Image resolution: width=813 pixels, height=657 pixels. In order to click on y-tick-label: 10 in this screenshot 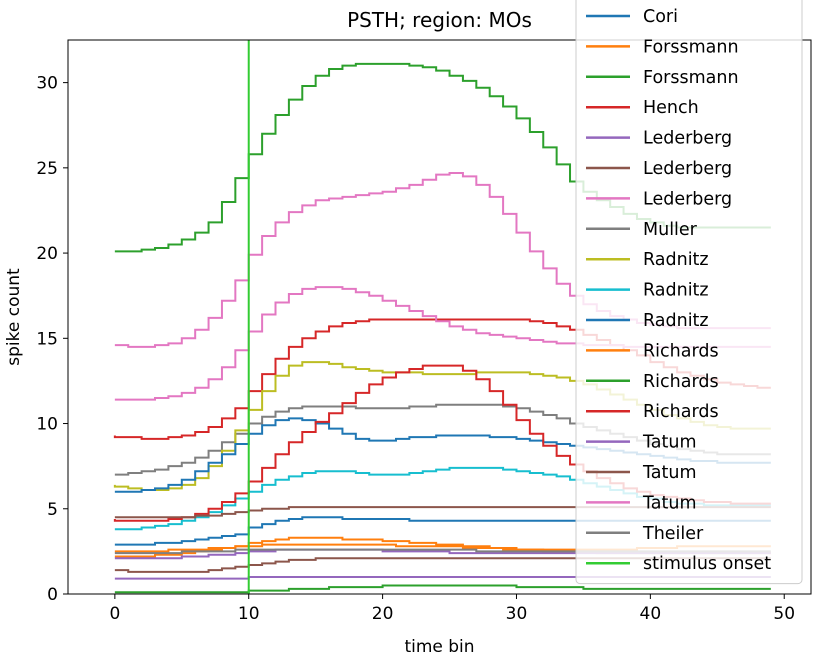, I will do `click(47, 425)`.